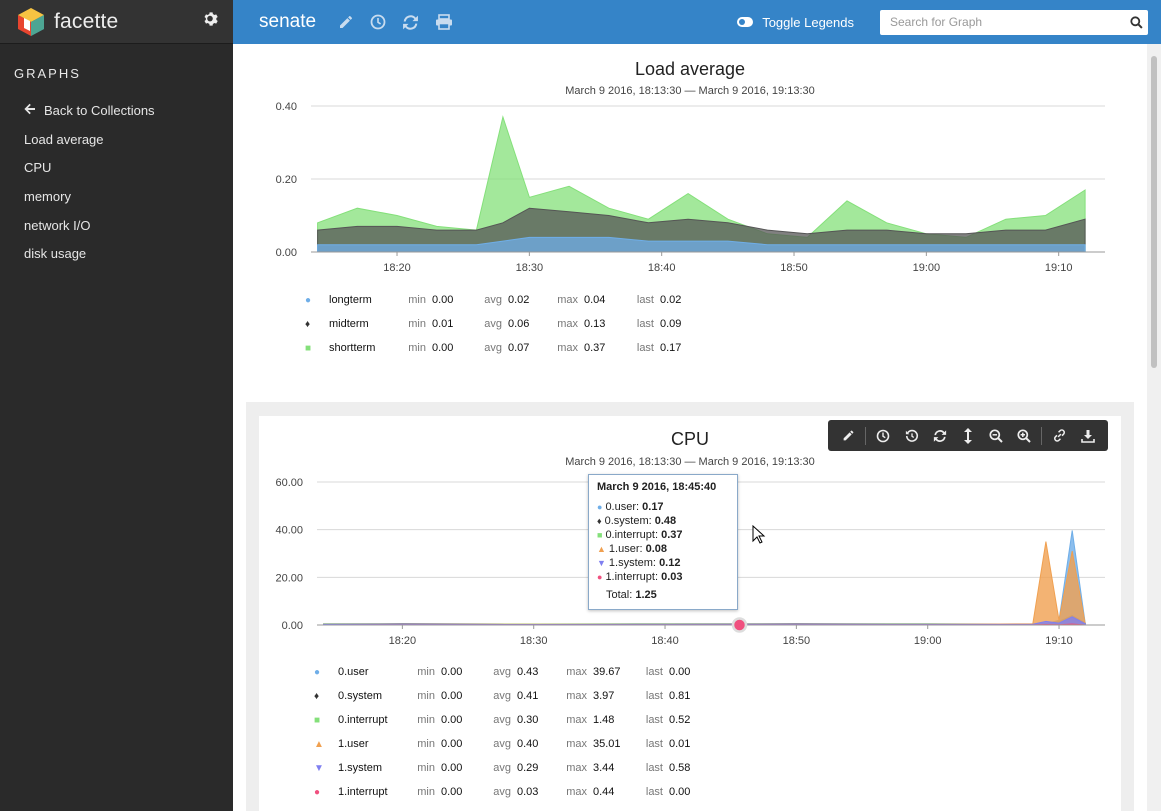 The height and width of the screenshot is (811, 1161). Describe the element at coordinates (607, 744) in the screenshot. I see `legend-max-value: 35.01` at that location.